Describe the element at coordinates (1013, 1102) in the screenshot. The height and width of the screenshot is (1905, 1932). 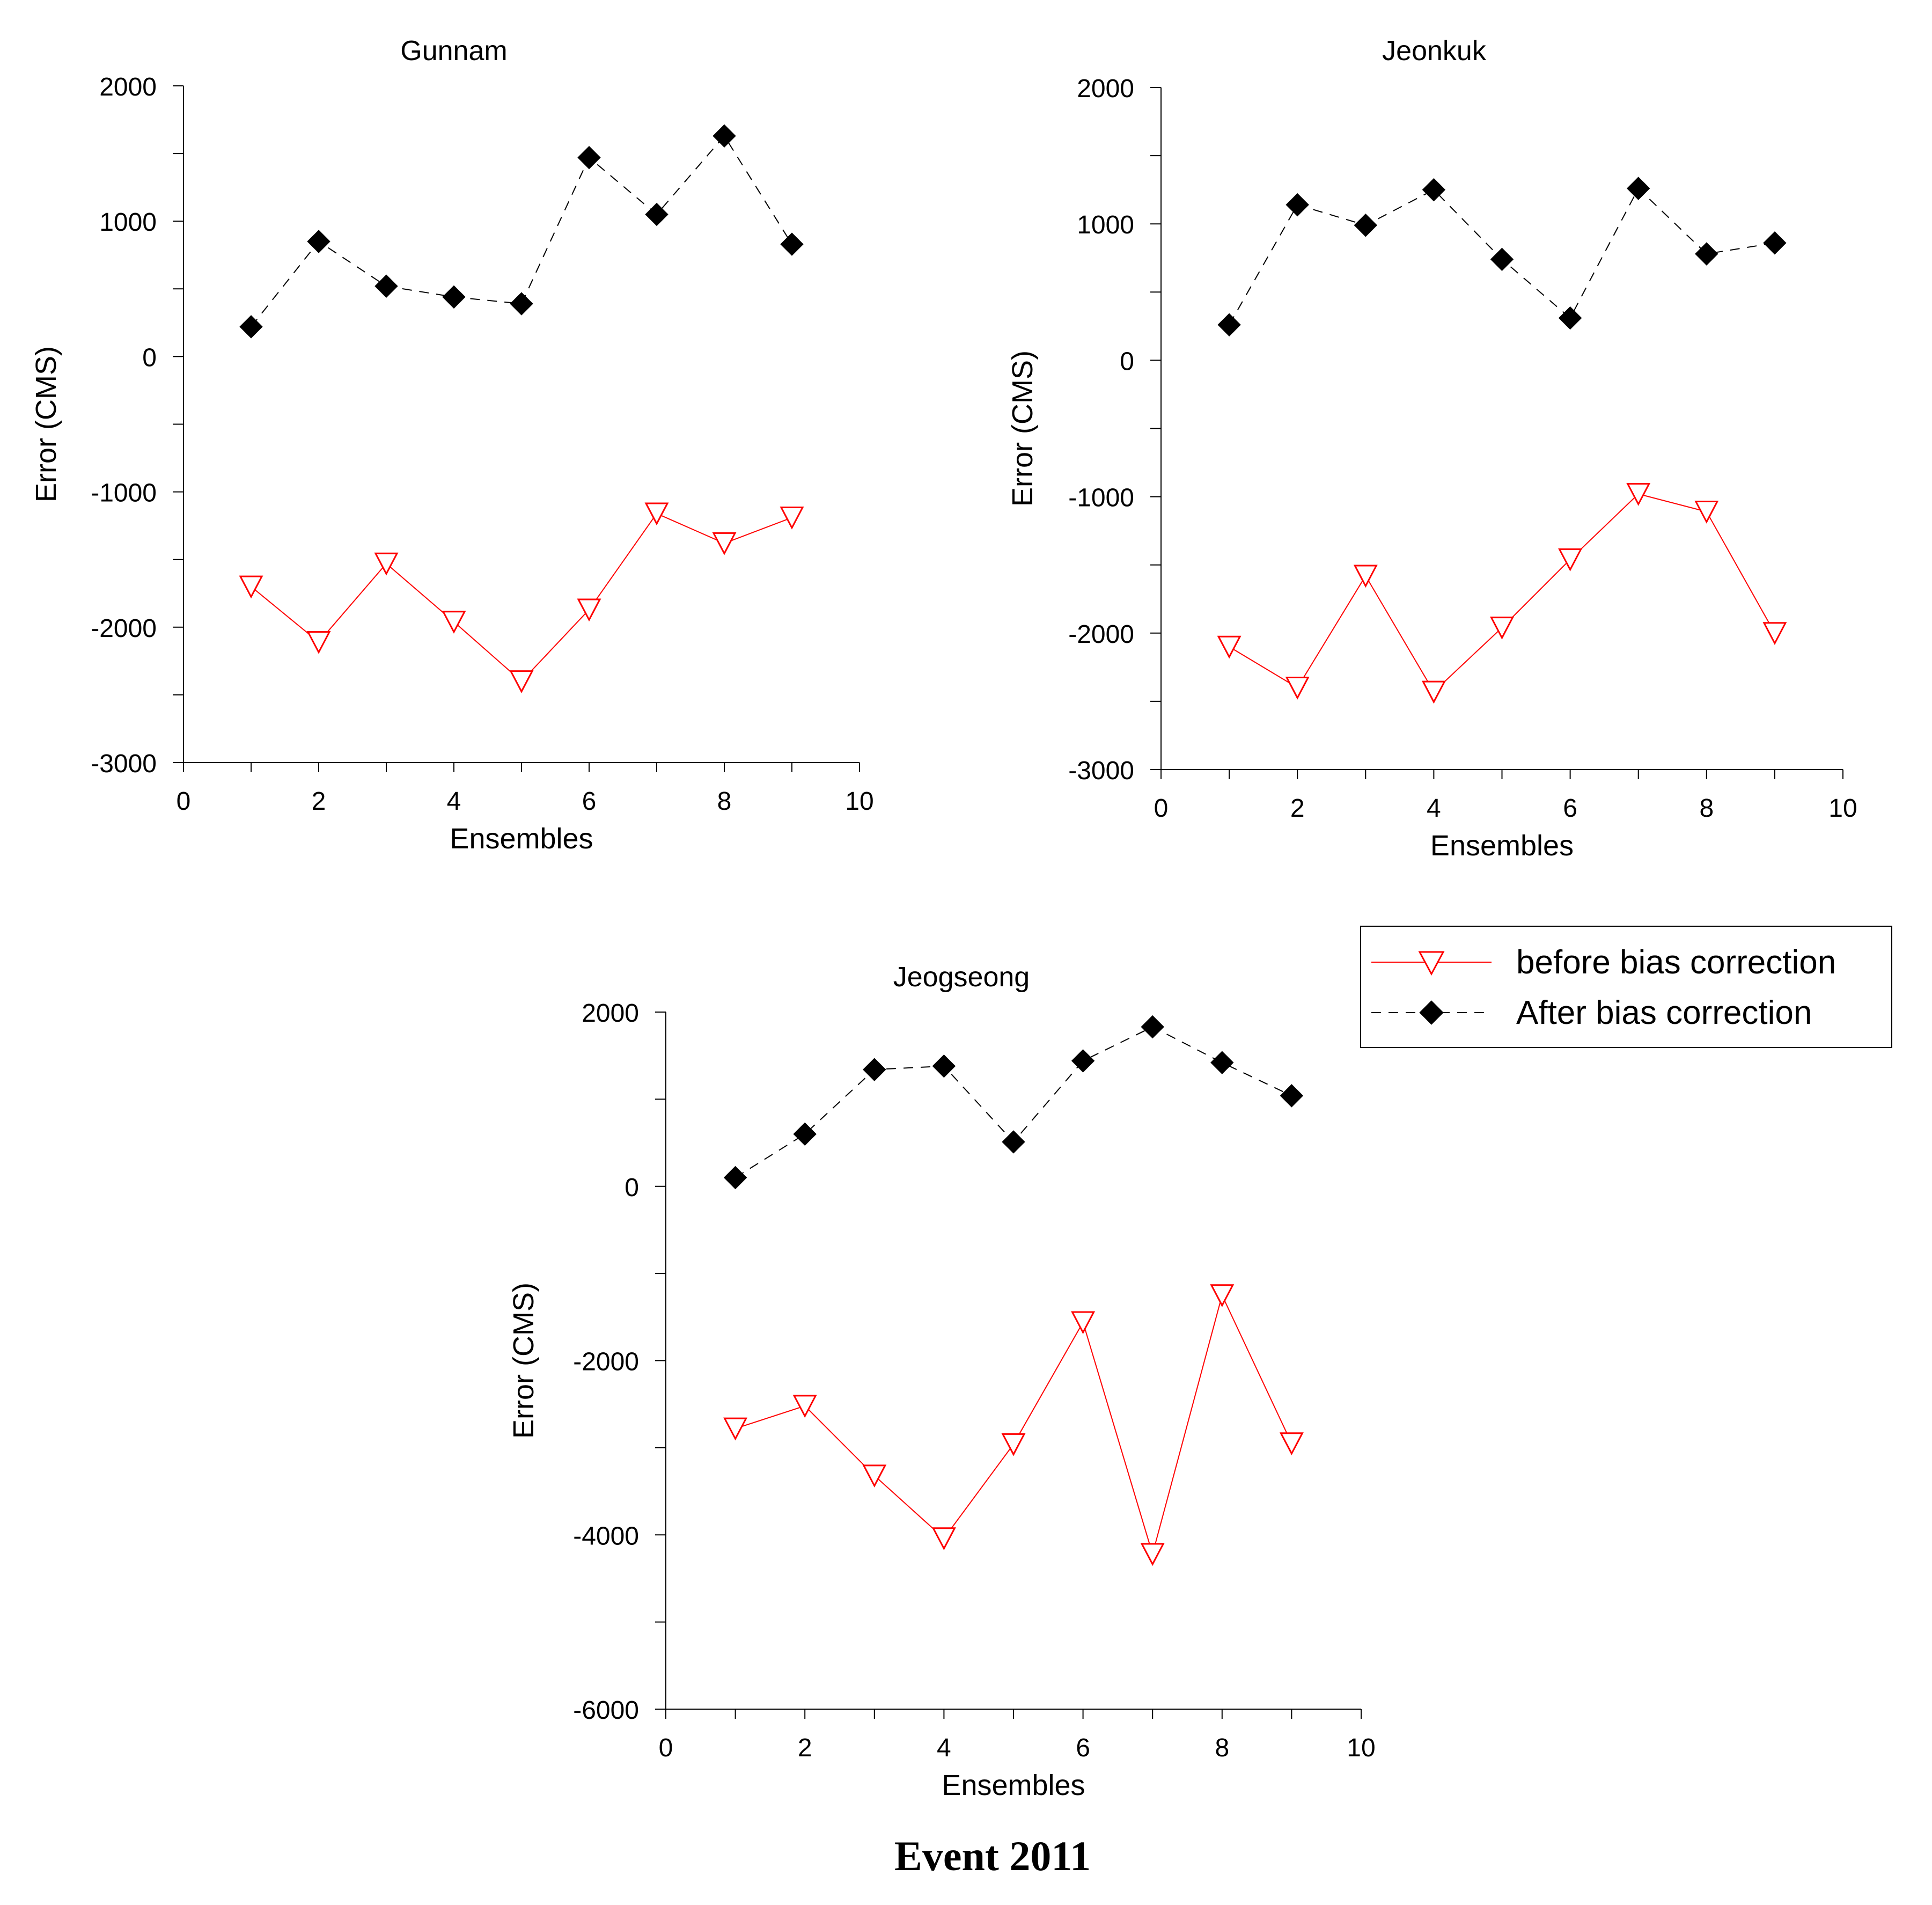
I see `series-line-after` at that location.